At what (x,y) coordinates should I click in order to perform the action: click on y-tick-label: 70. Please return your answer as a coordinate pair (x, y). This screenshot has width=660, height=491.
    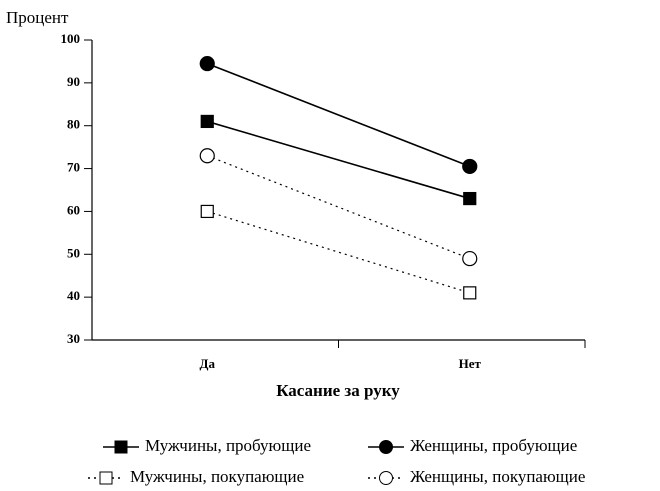
    Looking at the image, I should click on (73, 167).